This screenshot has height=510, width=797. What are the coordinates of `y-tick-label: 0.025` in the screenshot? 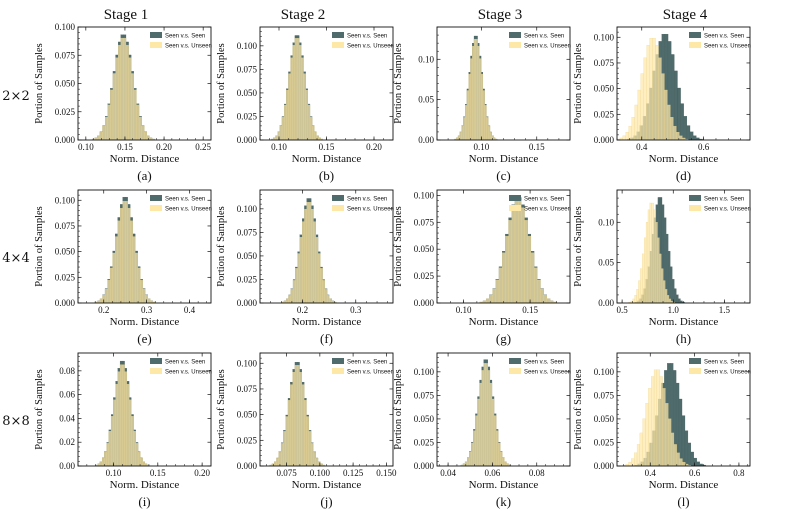 It's located at (65, 277).